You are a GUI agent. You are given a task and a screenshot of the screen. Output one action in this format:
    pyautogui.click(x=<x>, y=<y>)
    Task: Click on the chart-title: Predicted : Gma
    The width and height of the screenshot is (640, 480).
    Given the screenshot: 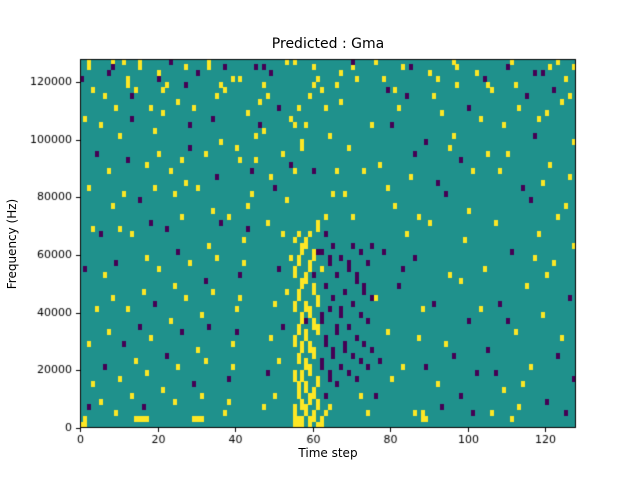 What is the action you would take?
    pyautogui.click(x=328, y=44)
    